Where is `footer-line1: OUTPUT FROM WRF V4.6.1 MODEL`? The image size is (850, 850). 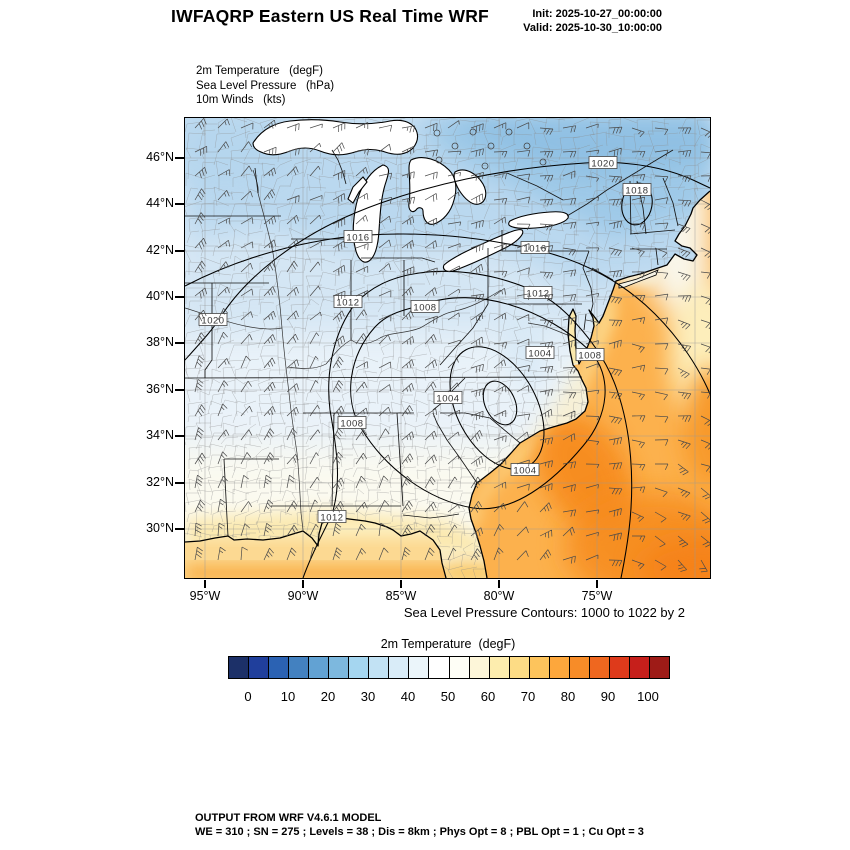 footer-line1: OUTPUT FROM WRF V4.6.1 MODEL is located at coordinates (288, 818).